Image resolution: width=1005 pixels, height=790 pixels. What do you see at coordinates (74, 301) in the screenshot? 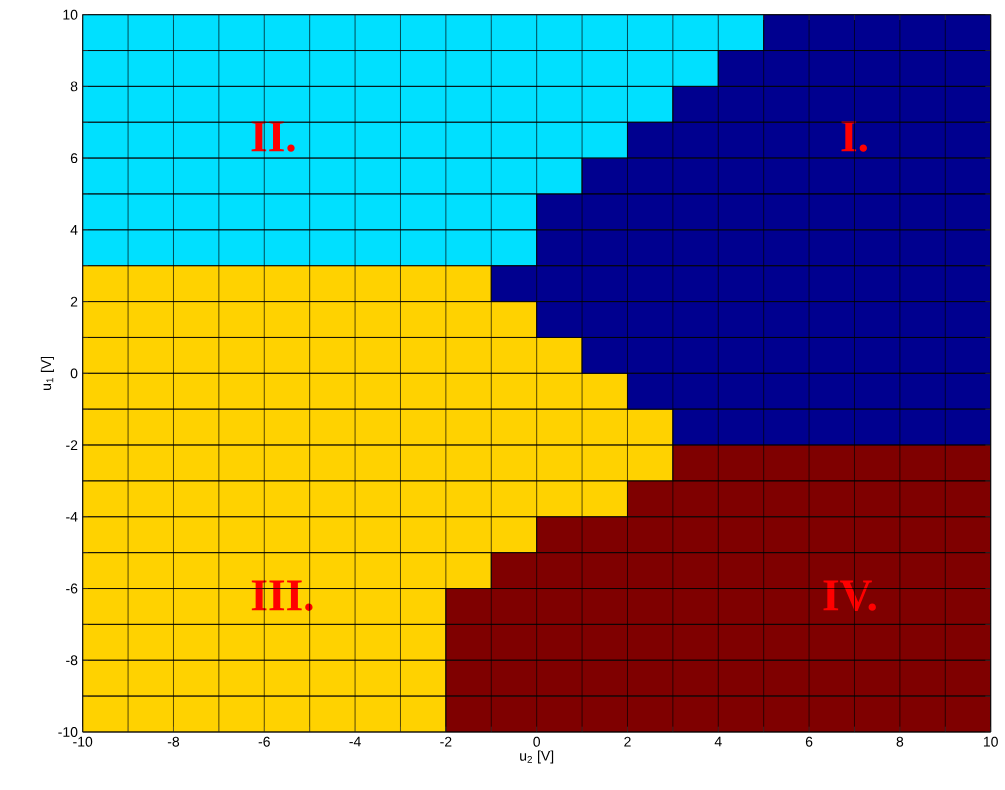
I see `y-tick-label: 2` at bounding box center [74, 301].